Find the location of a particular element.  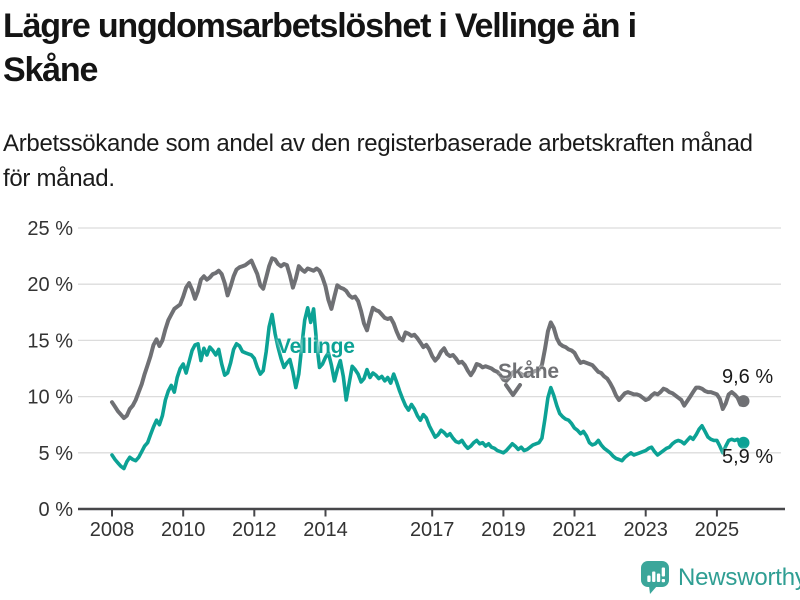

x-axis-tick-label: 2008 is located at coordinates (112, 530).